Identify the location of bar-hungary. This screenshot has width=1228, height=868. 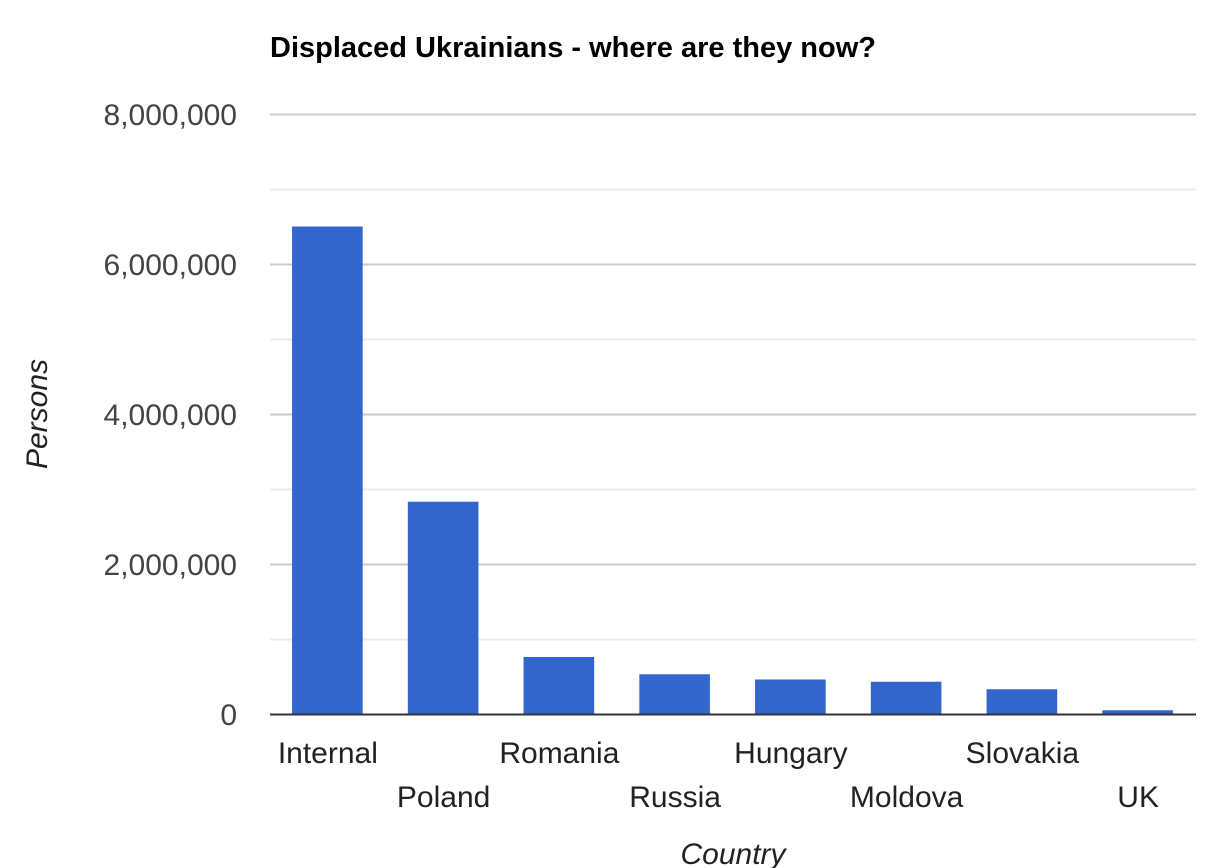
(790, 696).